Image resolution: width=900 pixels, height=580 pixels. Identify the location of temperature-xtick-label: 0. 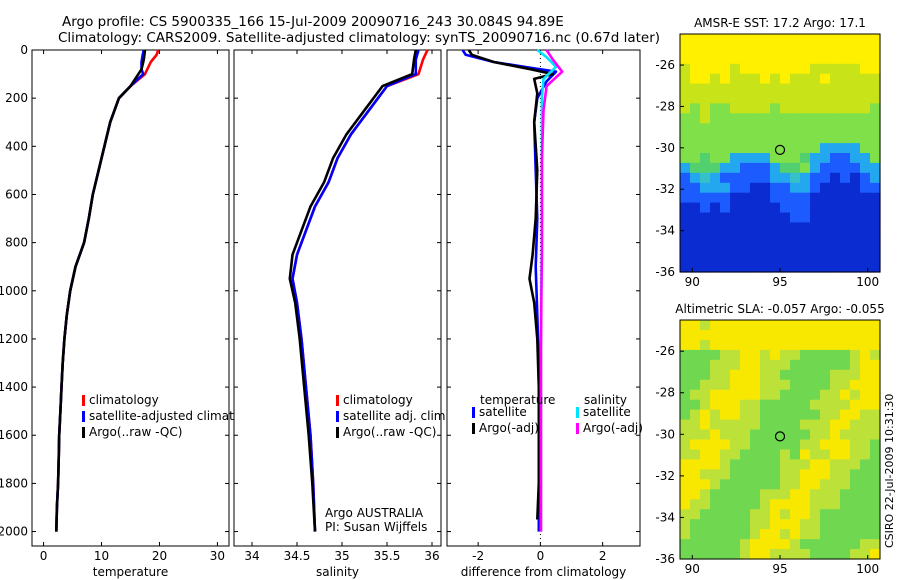
(44, 556).